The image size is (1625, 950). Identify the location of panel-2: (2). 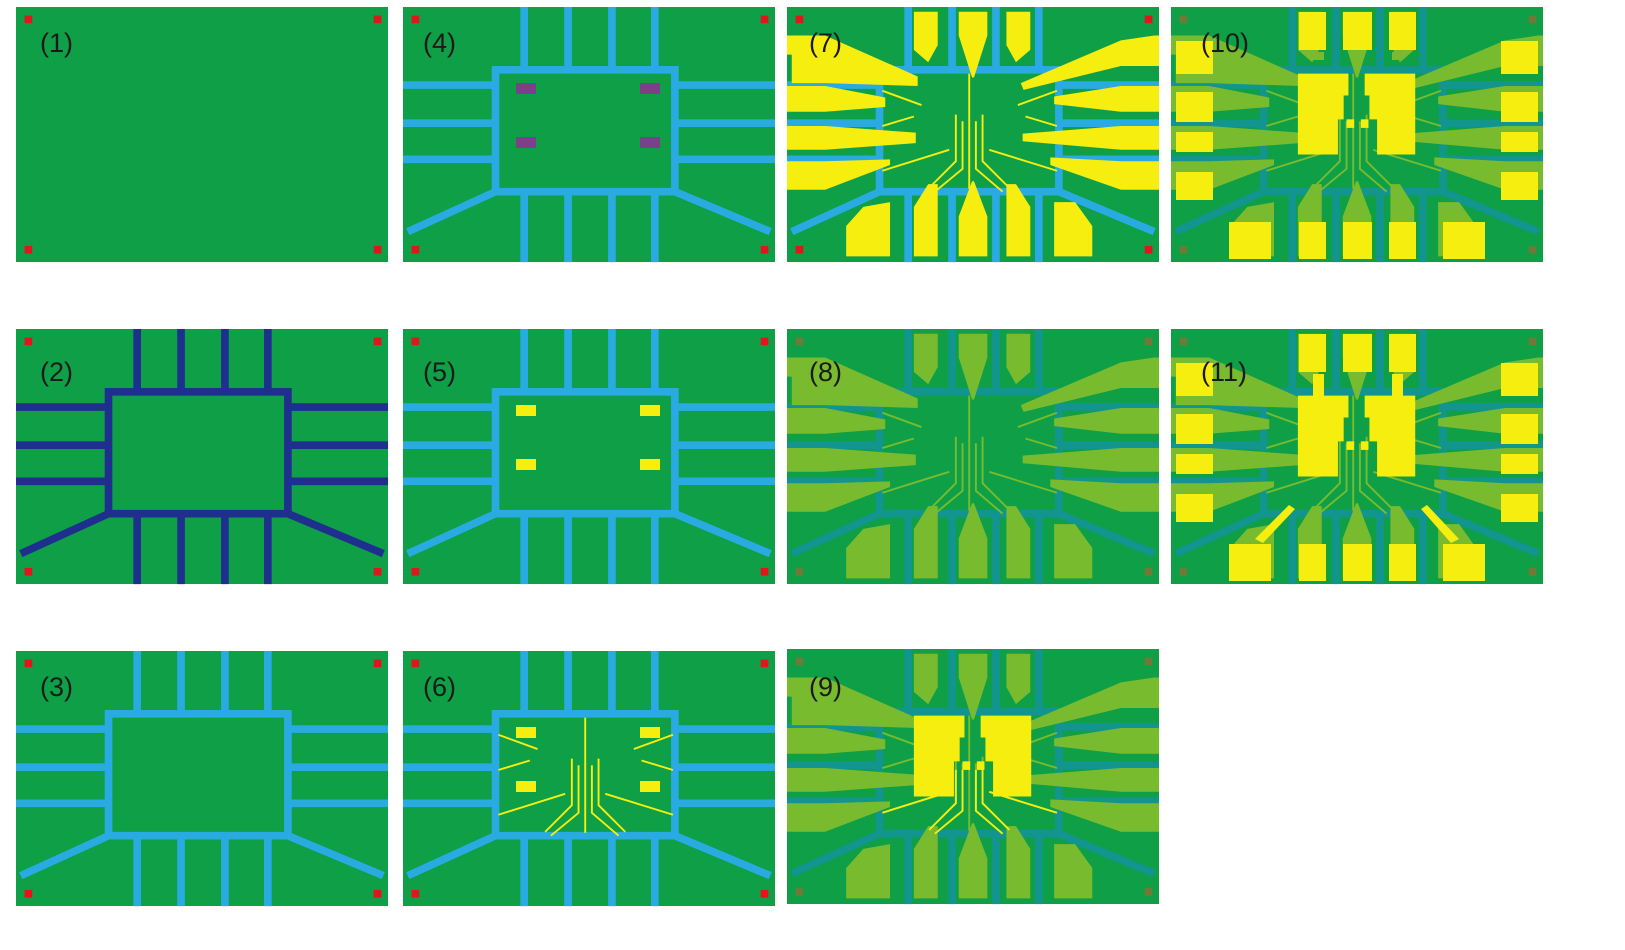
(202, 456).